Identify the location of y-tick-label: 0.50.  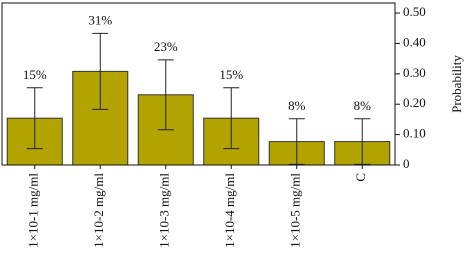
(414, 11).